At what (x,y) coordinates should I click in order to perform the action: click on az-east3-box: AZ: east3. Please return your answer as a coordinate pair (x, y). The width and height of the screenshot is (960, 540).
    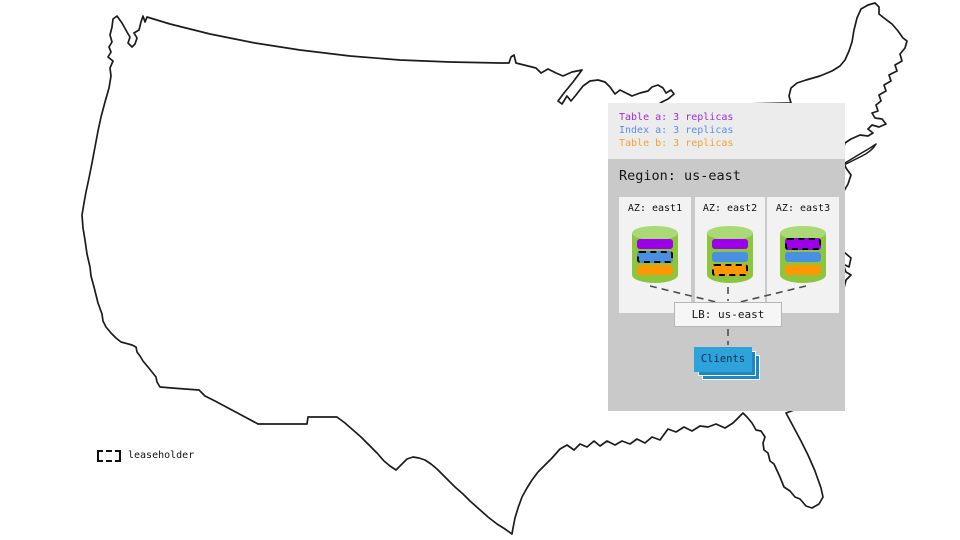
    Looking at the image, I should click on (803, 255).